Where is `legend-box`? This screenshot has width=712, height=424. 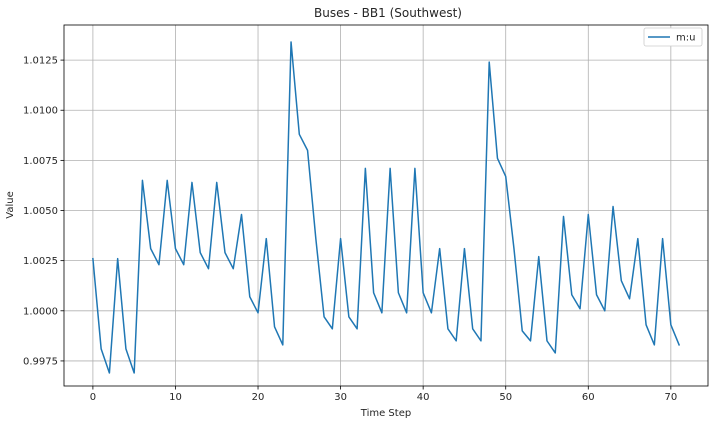 legend-box is located at coordinates (673, 37).